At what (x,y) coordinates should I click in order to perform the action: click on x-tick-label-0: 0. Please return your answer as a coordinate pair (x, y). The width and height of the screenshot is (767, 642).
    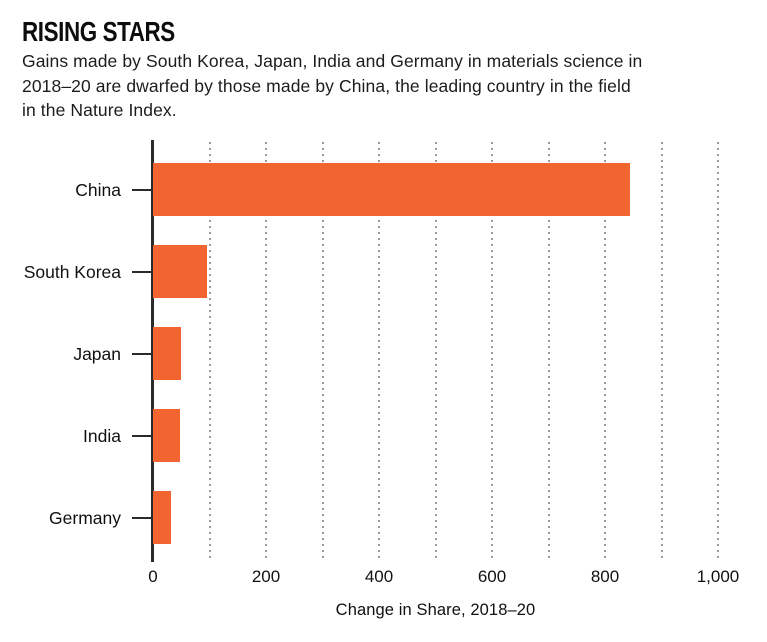
    Looking at the image, I should click on (153, 576).